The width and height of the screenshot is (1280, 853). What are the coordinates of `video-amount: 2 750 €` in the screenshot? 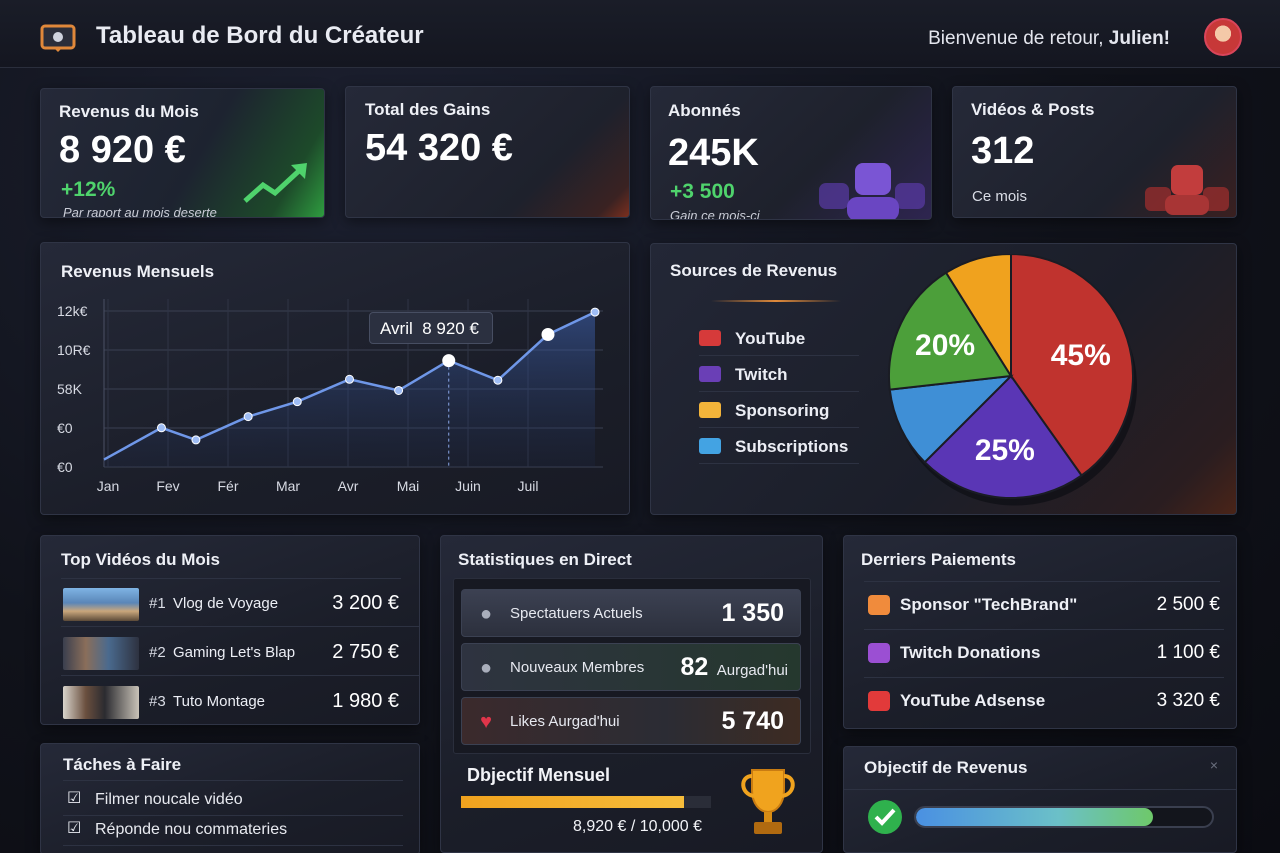 It's located at (365, 652).